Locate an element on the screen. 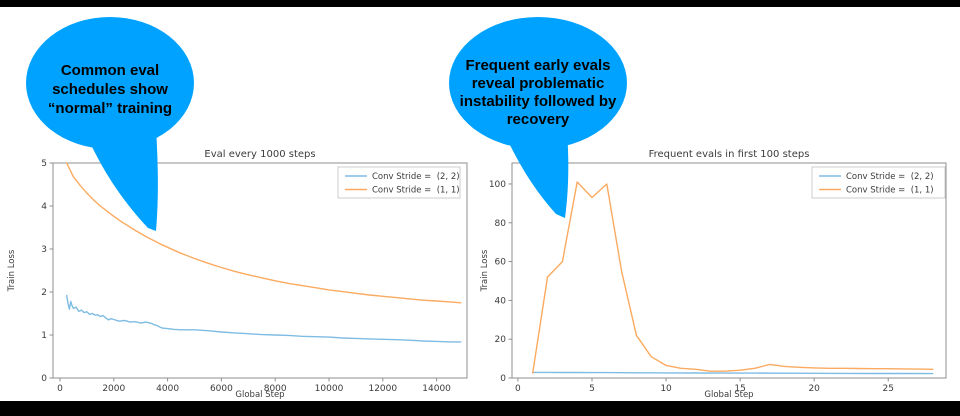 The height and width of the screenshot is (416, 960). x-tick-label: 15 is located at coordinates (739, 389).